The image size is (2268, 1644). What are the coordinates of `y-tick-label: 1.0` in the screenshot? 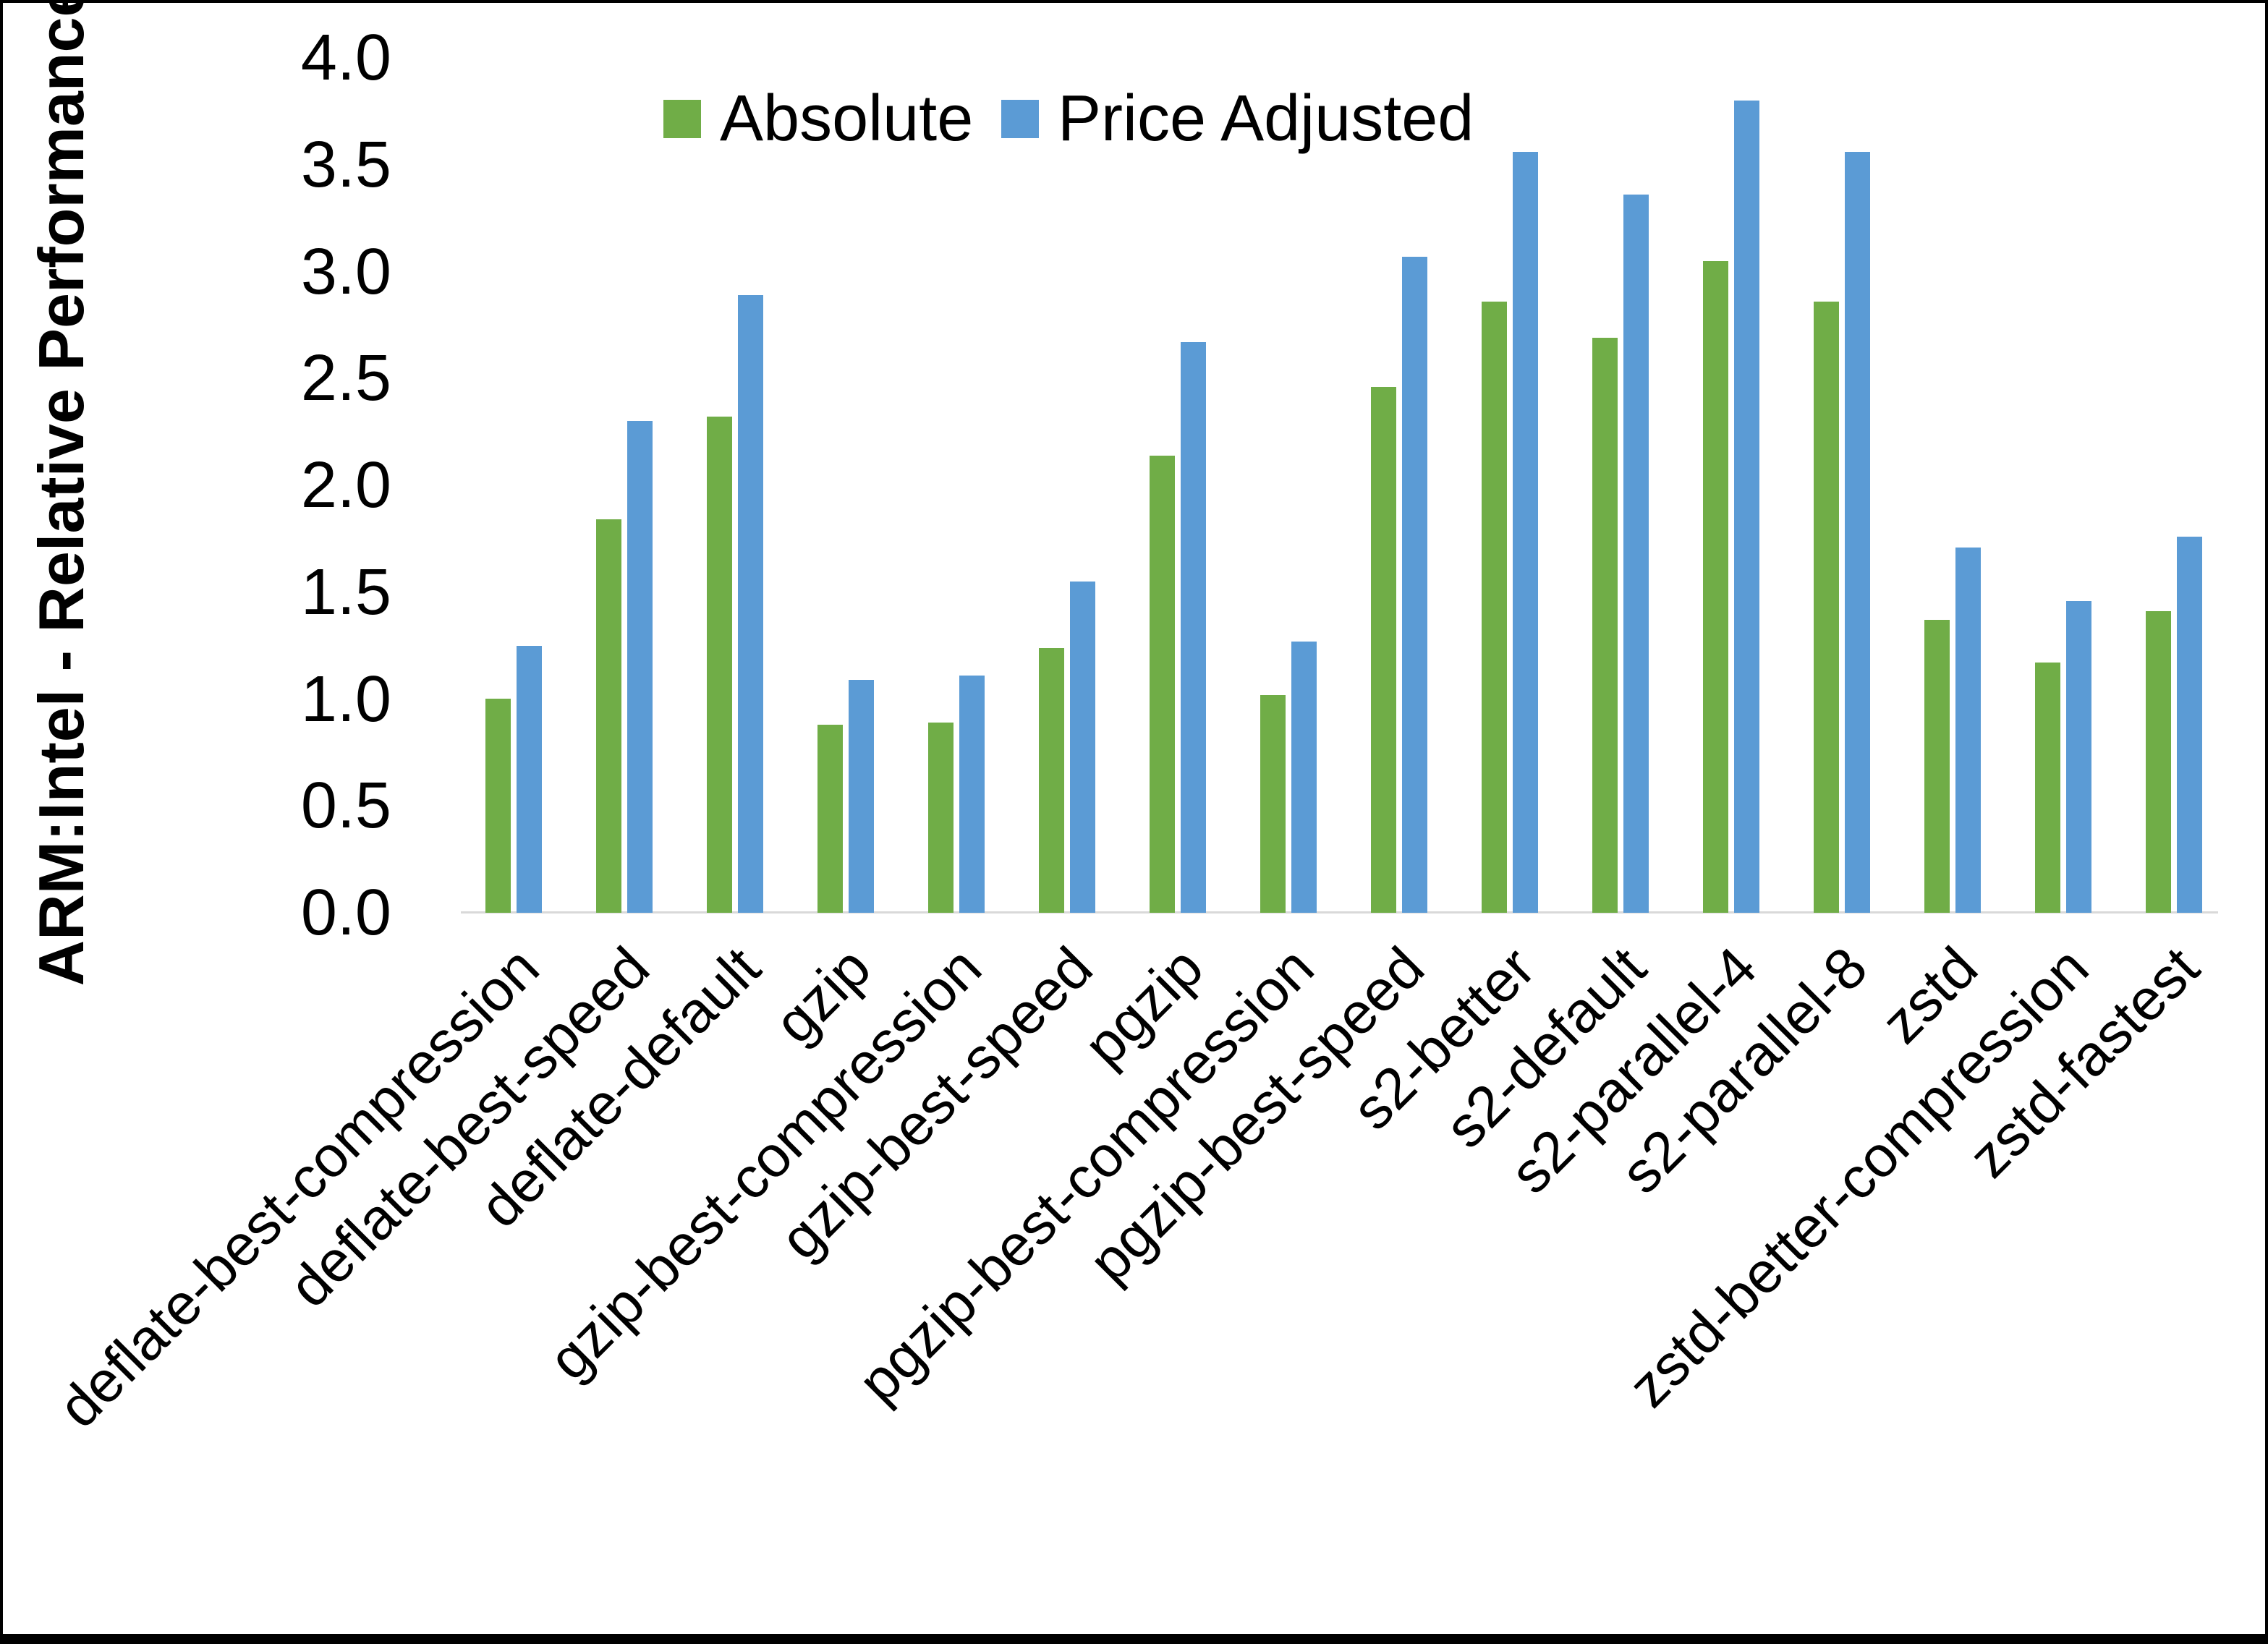 It's located at (345, 699).